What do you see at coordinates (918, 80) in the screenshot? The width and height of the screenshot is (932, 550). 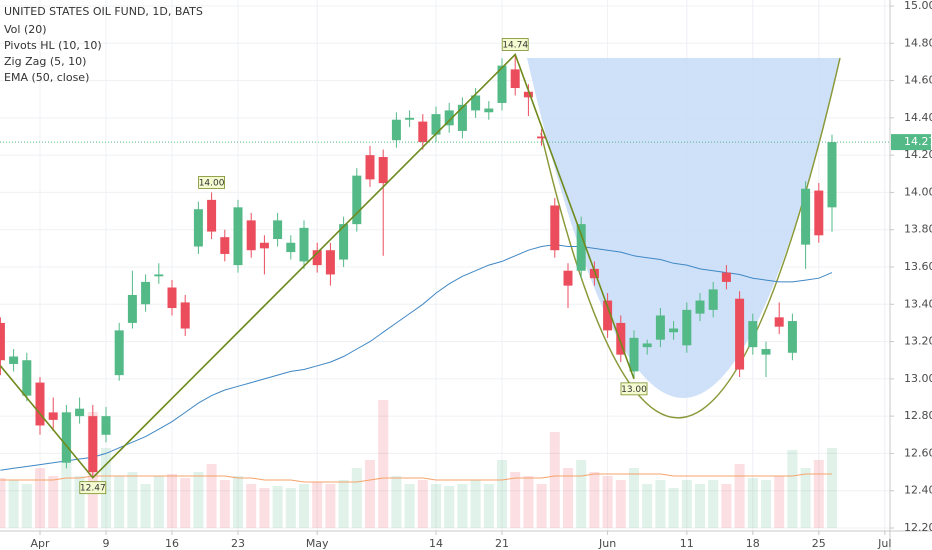 I see `y-tick-label: 14.60` at bounding box center [918, 80].